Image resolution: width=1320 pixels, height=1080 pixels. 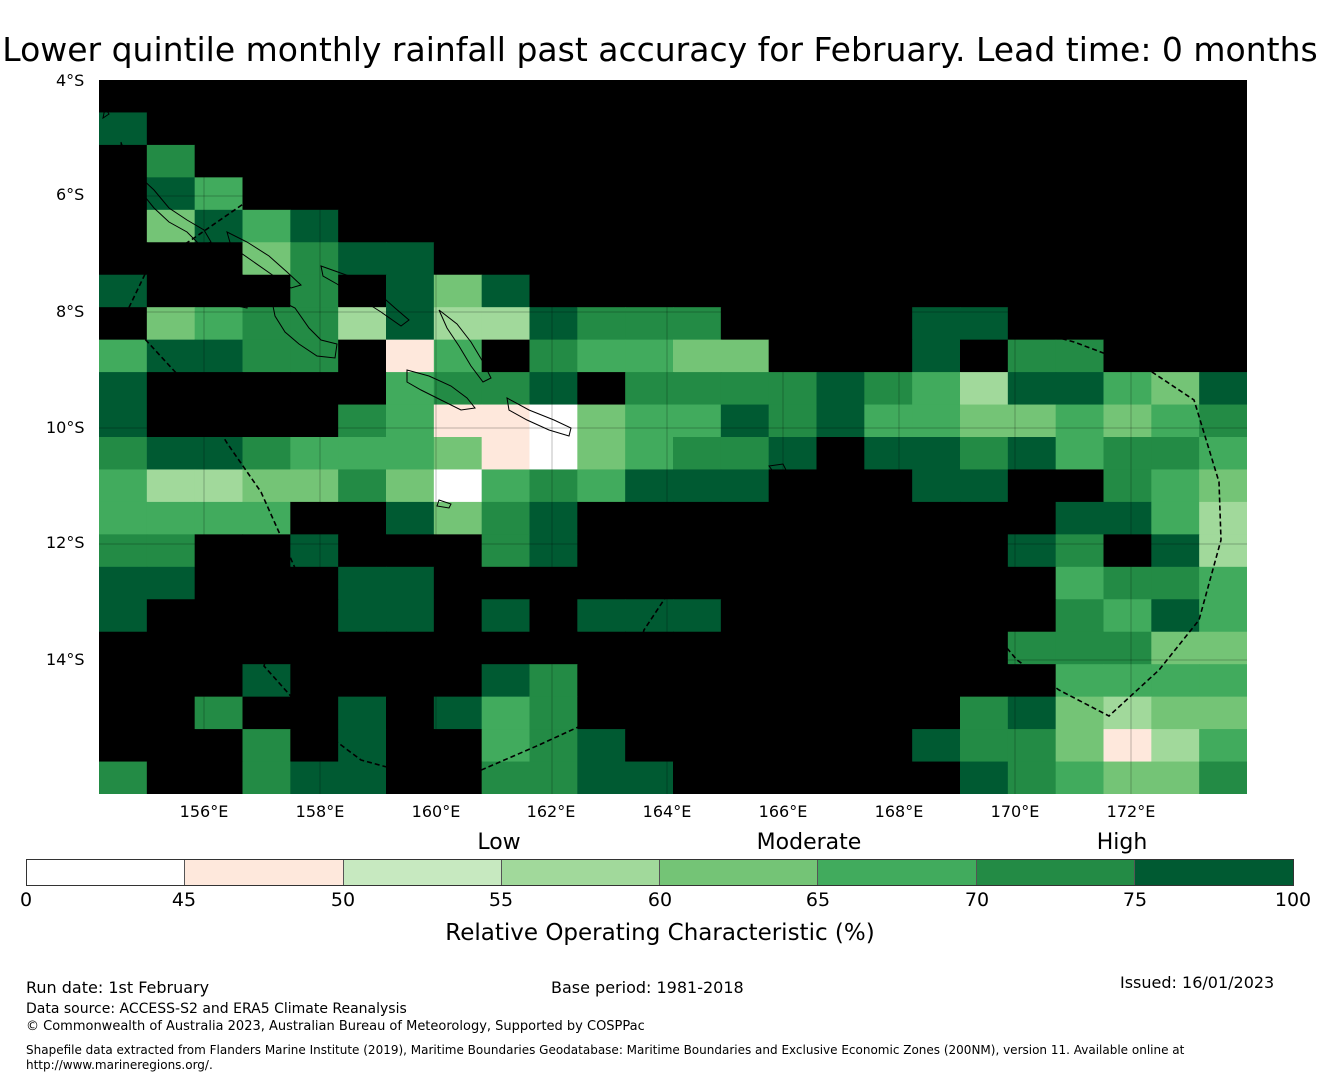 What do you see at coordinates (1197, 982) in the screenshot?
I see `issued-date: Issued: 16/01/2023` at bounding box center [1197, 982].